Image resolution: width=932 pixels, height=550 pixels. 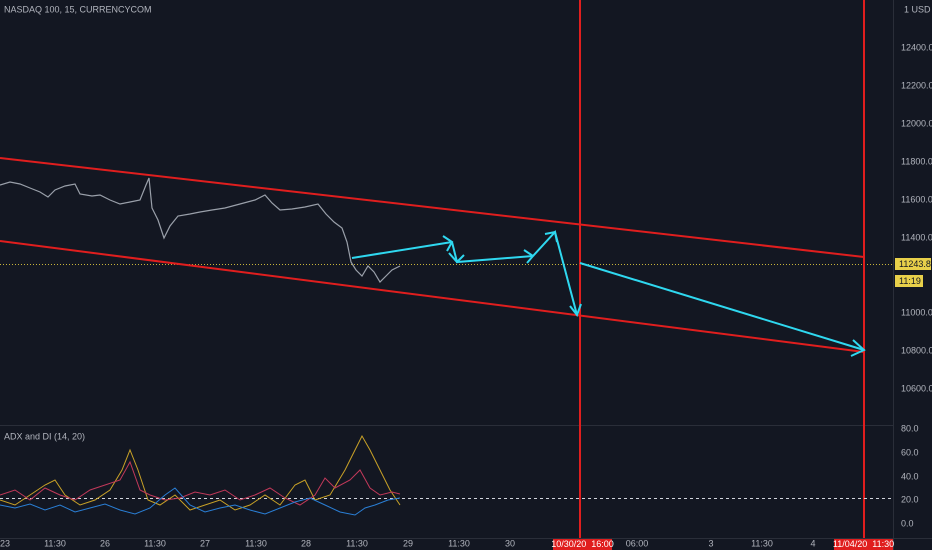 I want to click on price-axis-label: 10800.0, so click(x=916, y=350).